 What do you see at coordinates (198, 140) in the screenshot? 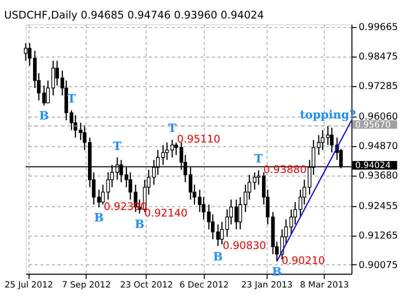
I see `annotation: 0.95110` at bounding box center [198, 140].